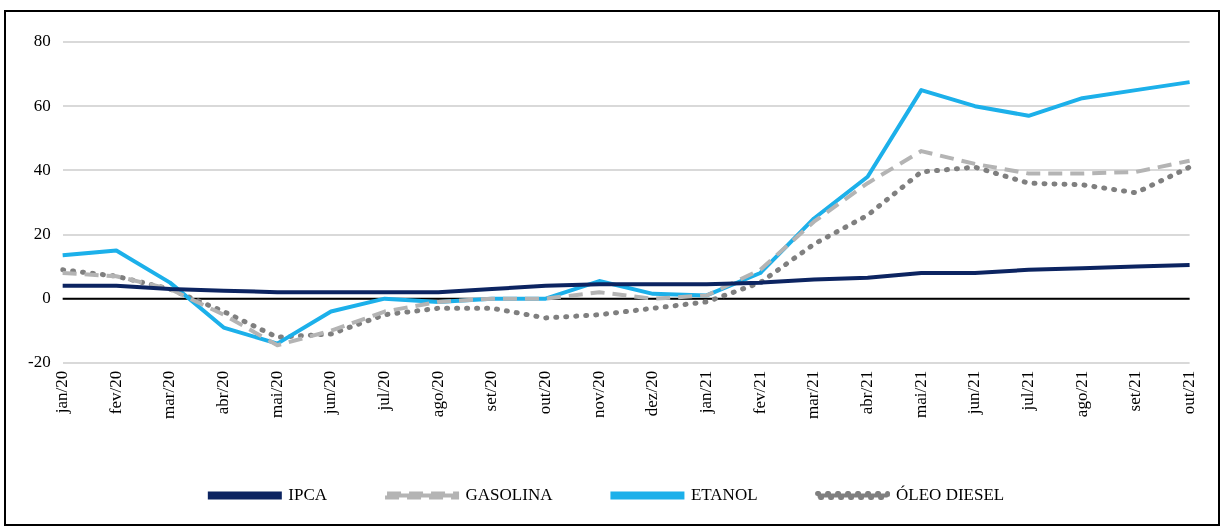 The width and height of the screenshot is (1228, 530). What do you see at coordinates (1081, 394) in the screenshot?
I see `x-tick-label: ago/21` at bounding box center [1081, 394].